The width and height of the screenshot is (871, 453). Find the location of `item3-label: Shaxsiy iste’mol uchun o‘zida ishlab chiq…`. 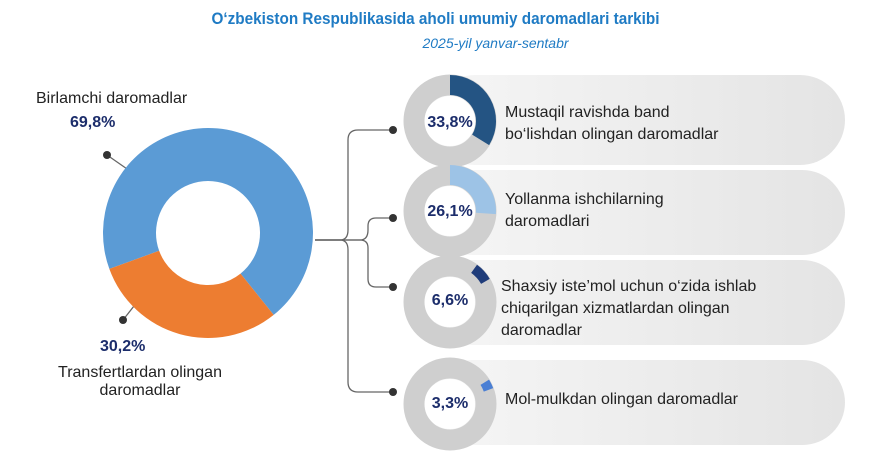

item3-label: Shaxsiy iste’mol uchun o‘zida ishlab chiq… is located at coordinates (629, 308).